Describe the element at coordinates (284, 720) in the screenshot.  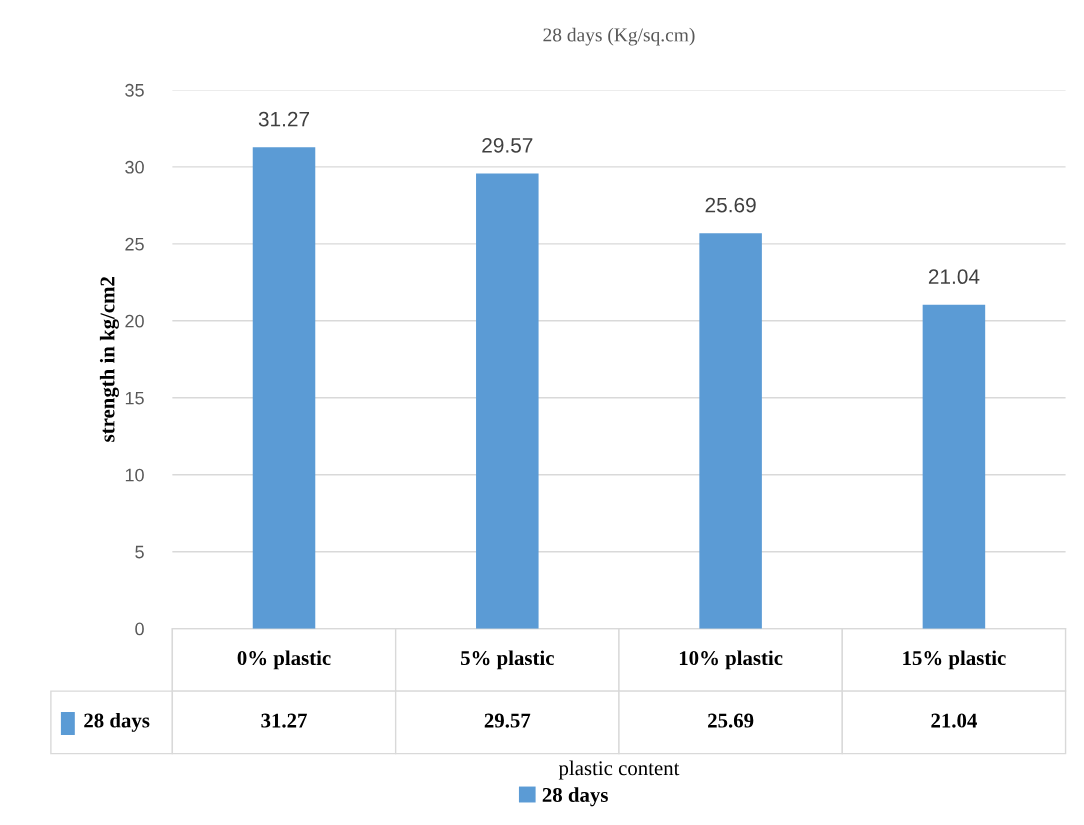
I see `data-label: 31.27` at that location.